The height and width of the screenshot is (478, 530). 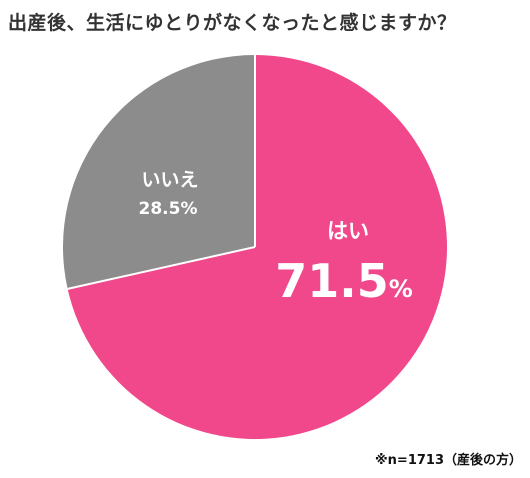 I want to click on slice-value-no: 28.5%, so click(x=168, y=209).